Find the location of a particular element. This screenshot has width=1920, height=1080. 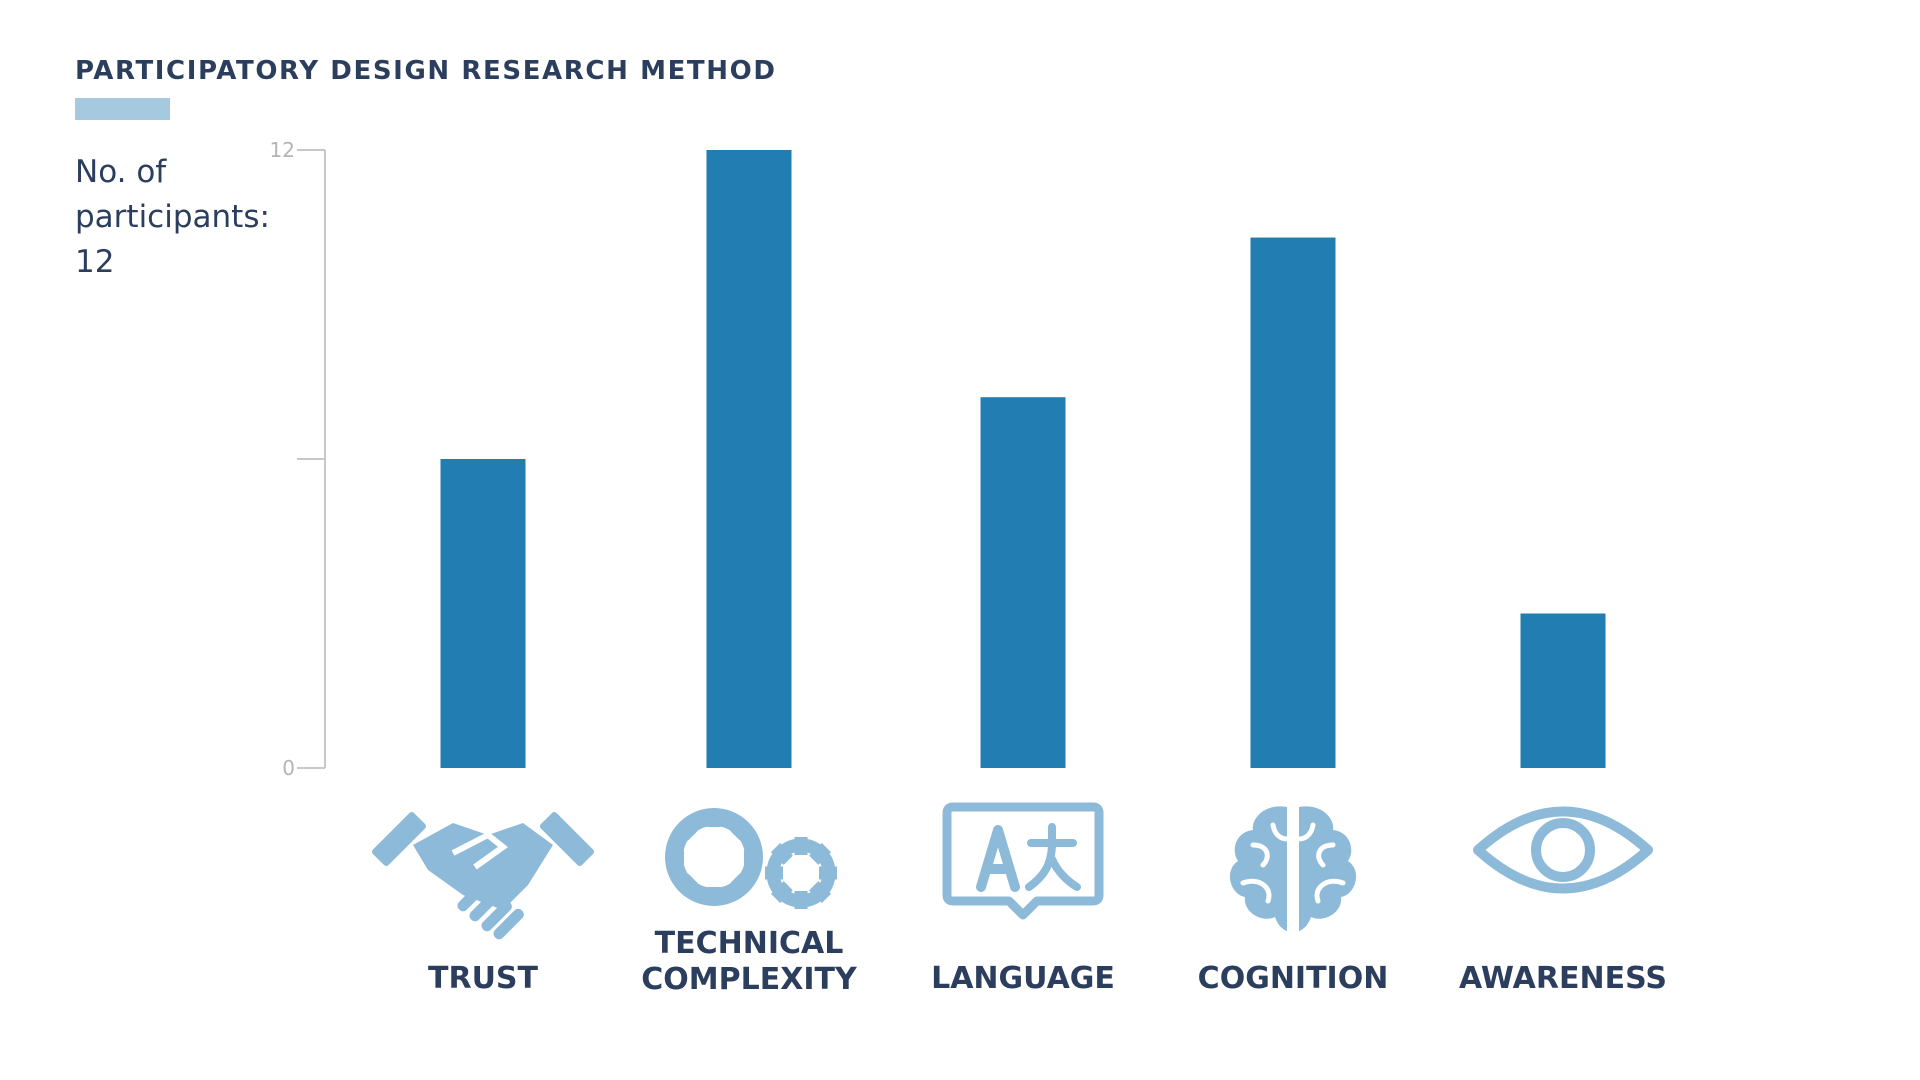

y-tick-label: 0 is located at coordinates (288, 768).